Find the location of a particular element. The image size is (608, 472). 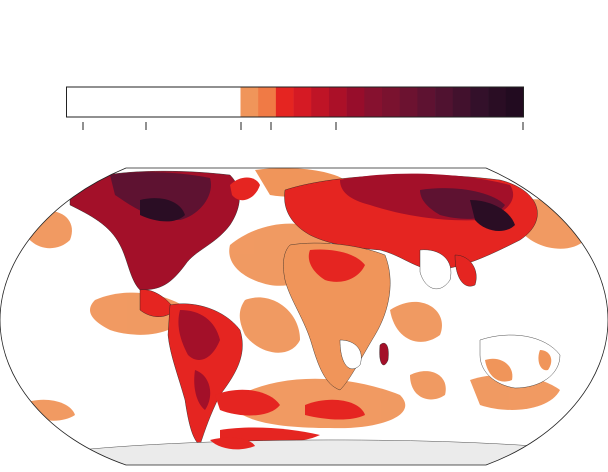

australia is located at coordinates (520, 361).